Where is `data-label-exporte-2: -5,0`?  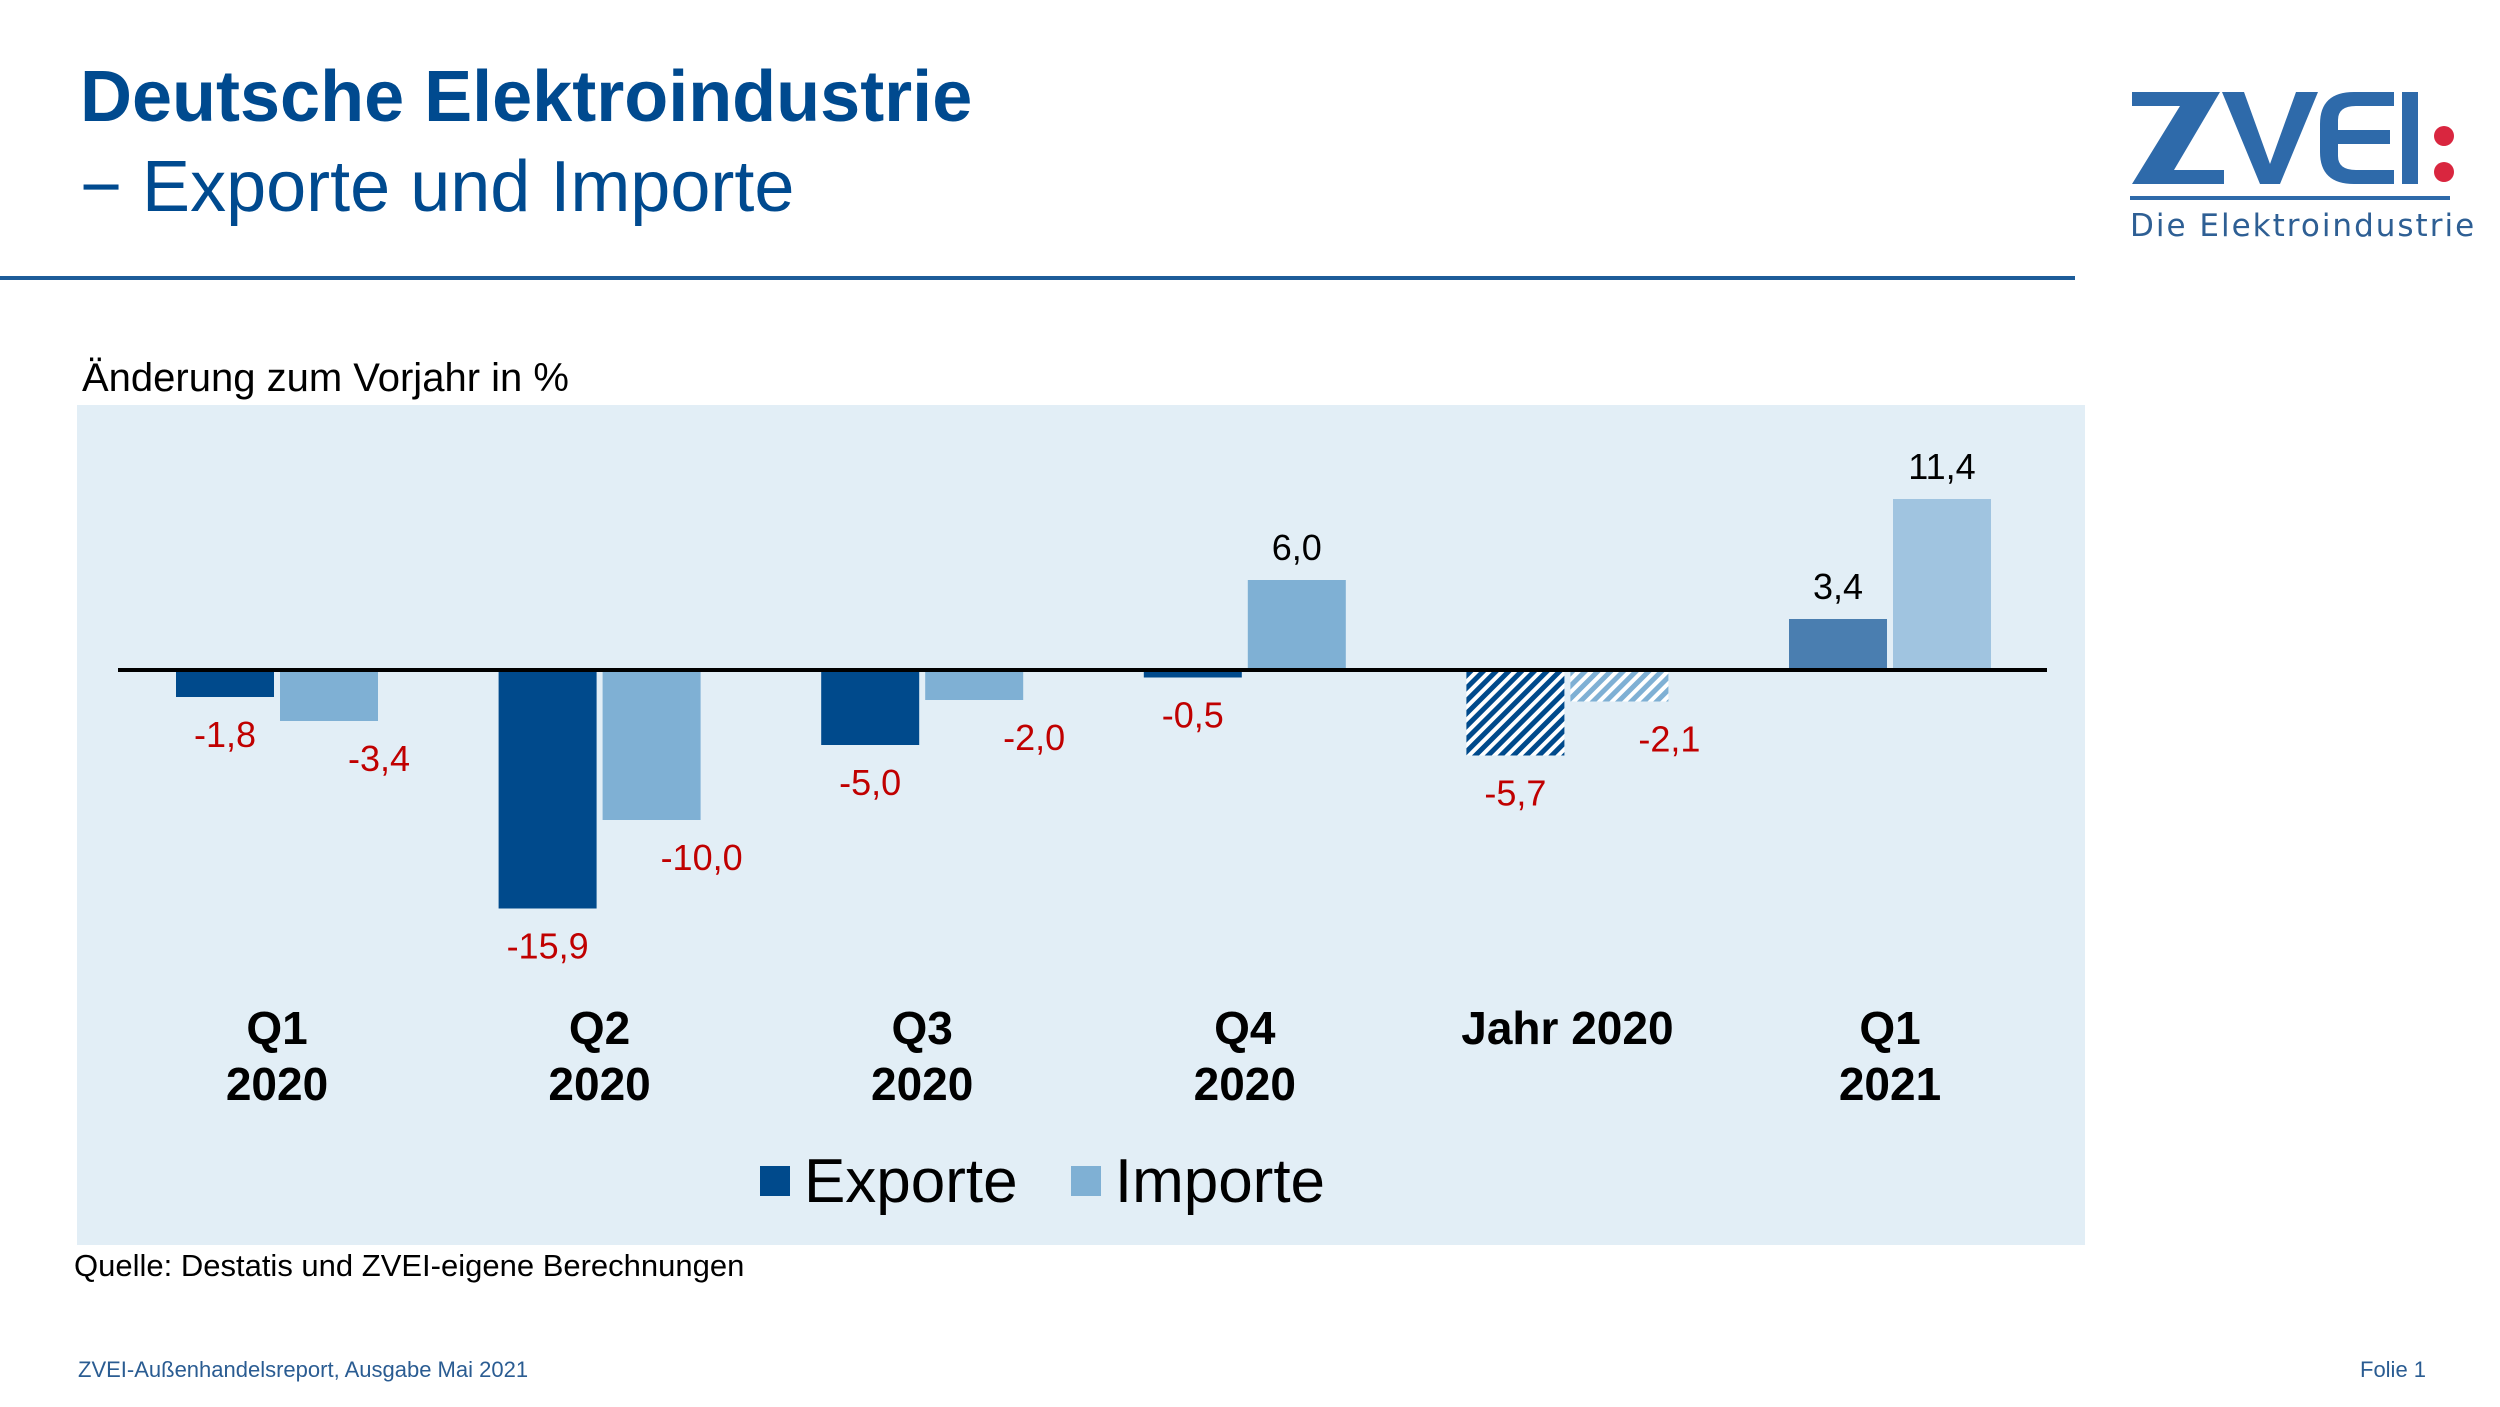 data-label-exporte-2: -5,0 is located at coordinates (870, 782).